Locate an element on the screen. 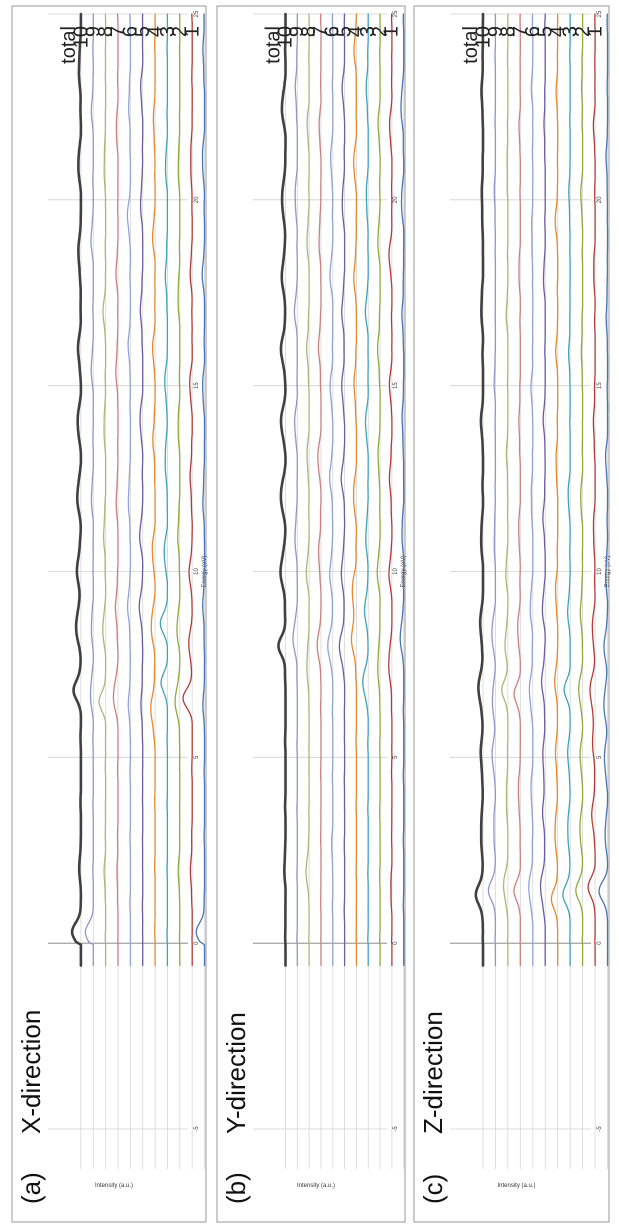 Image resolution: width=619 pixels, height=1224 pixels. panel-title: X-direction is located at coordinates (31, 1072).